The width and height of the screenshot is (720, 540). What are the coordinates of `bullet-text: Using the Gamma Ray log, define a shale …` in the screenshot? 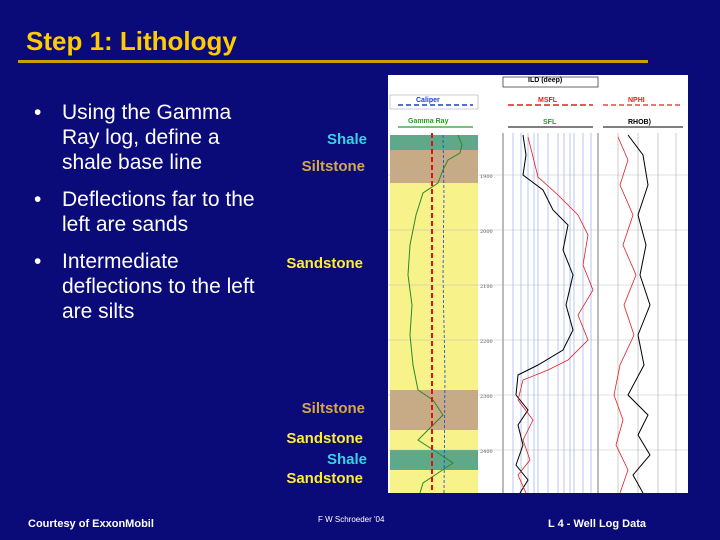 It's located at (147, 137).